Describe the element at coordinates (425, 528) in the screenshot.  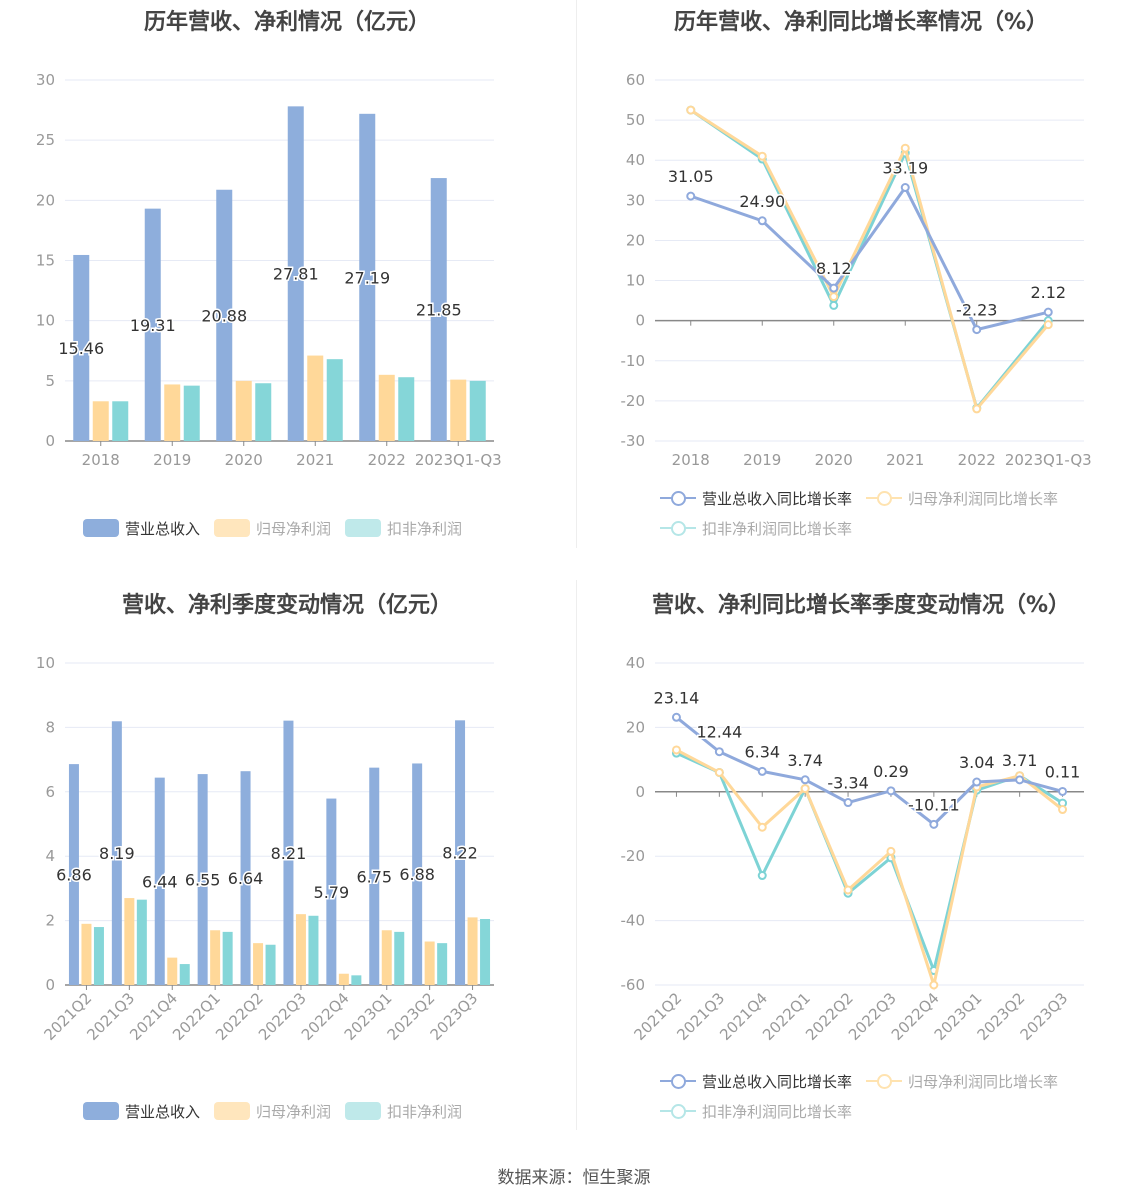
I see `legend-label: 扣非净利润` at that location.